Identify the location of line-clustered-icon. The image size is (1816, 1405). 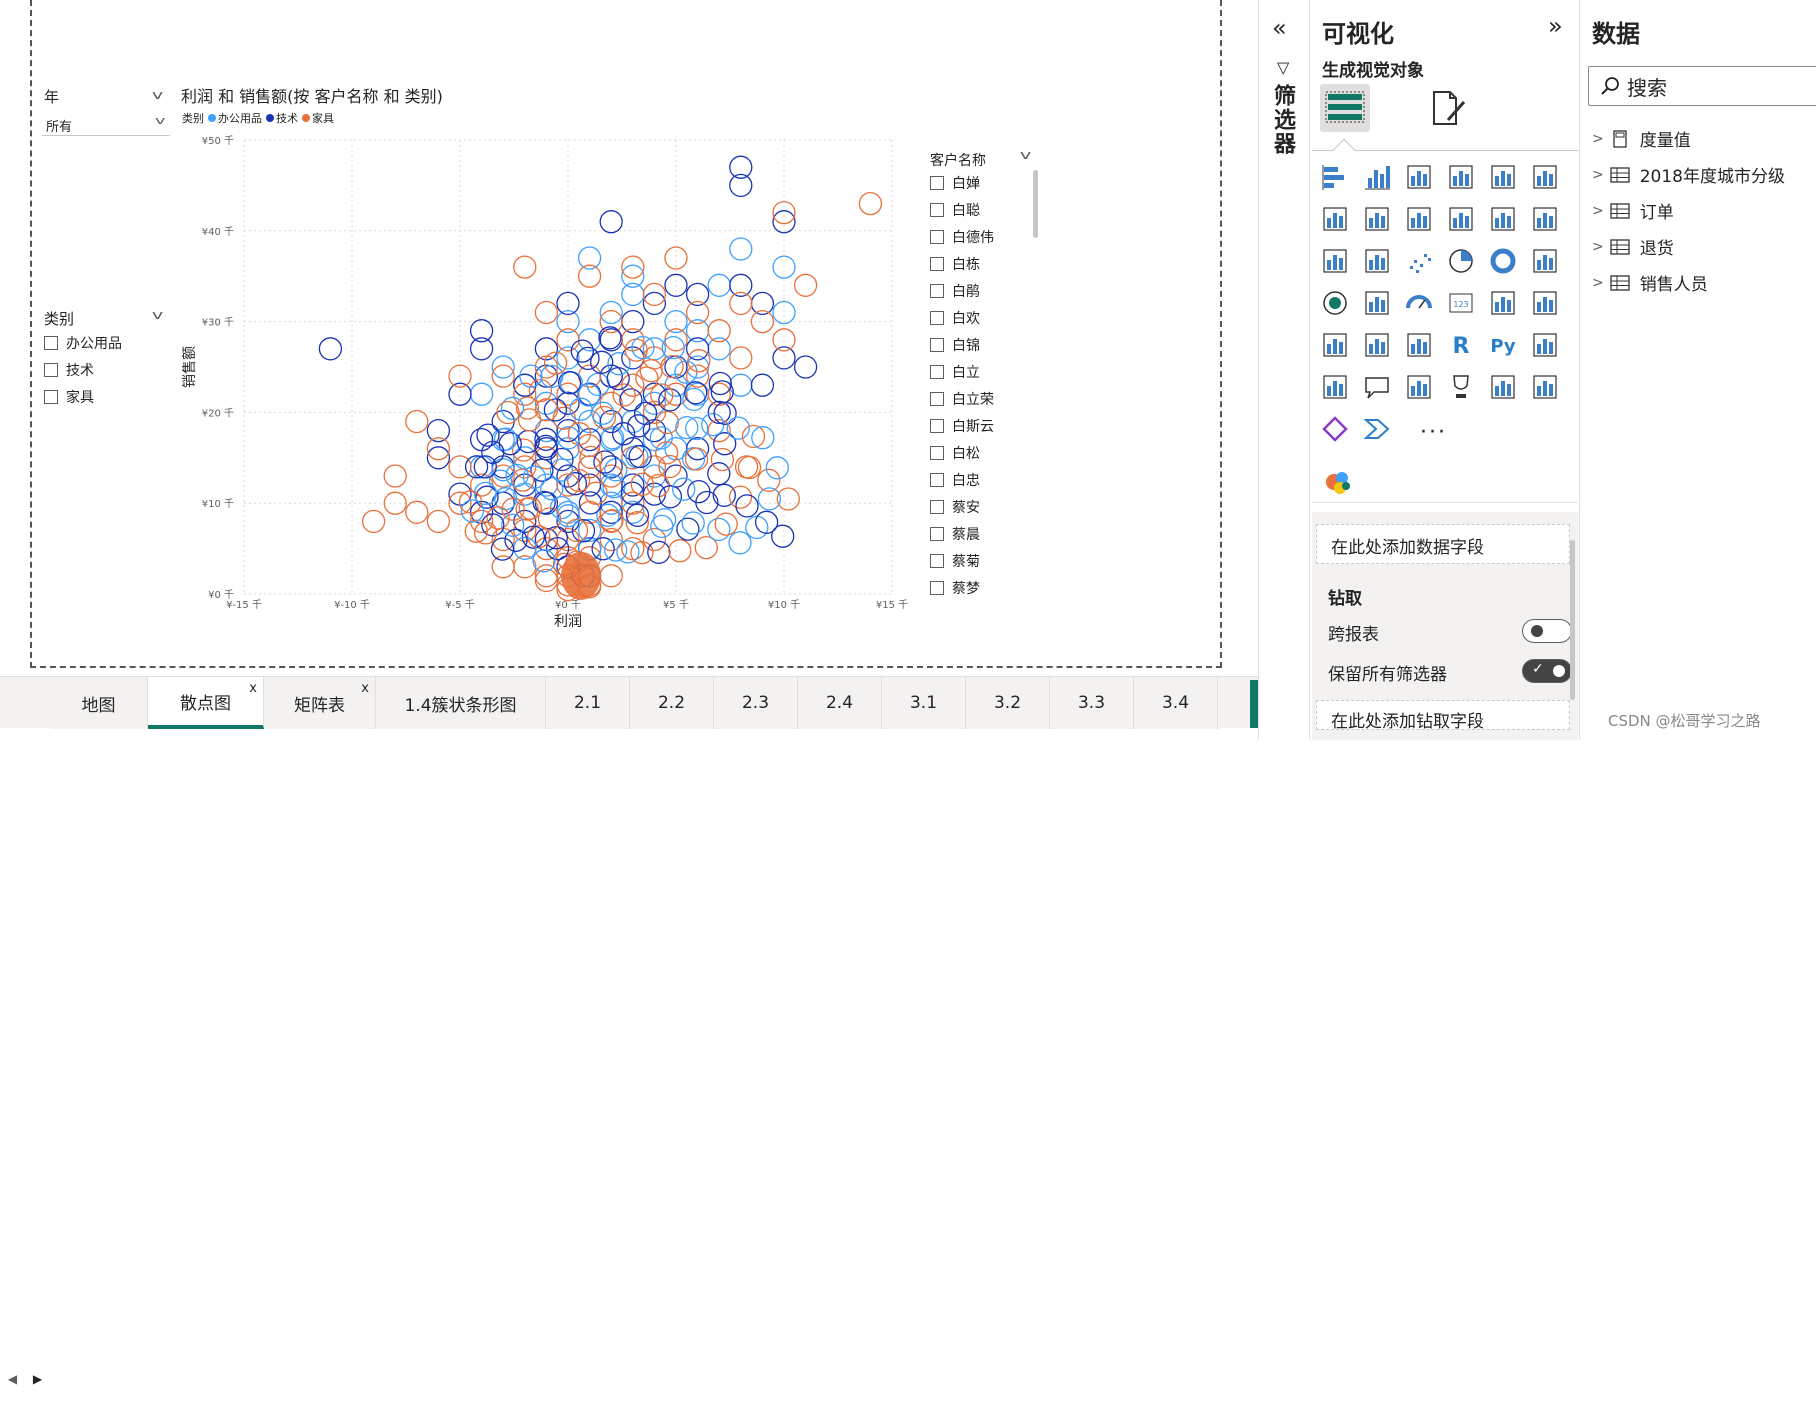
(1503, 219).